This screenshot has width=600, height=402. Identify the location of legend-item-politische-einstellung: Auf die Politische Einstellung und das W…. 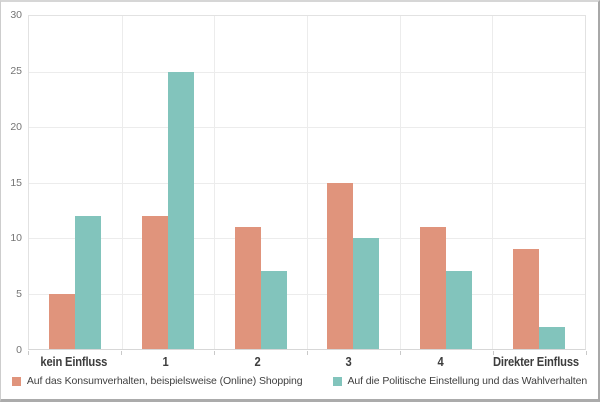
(460, 381).